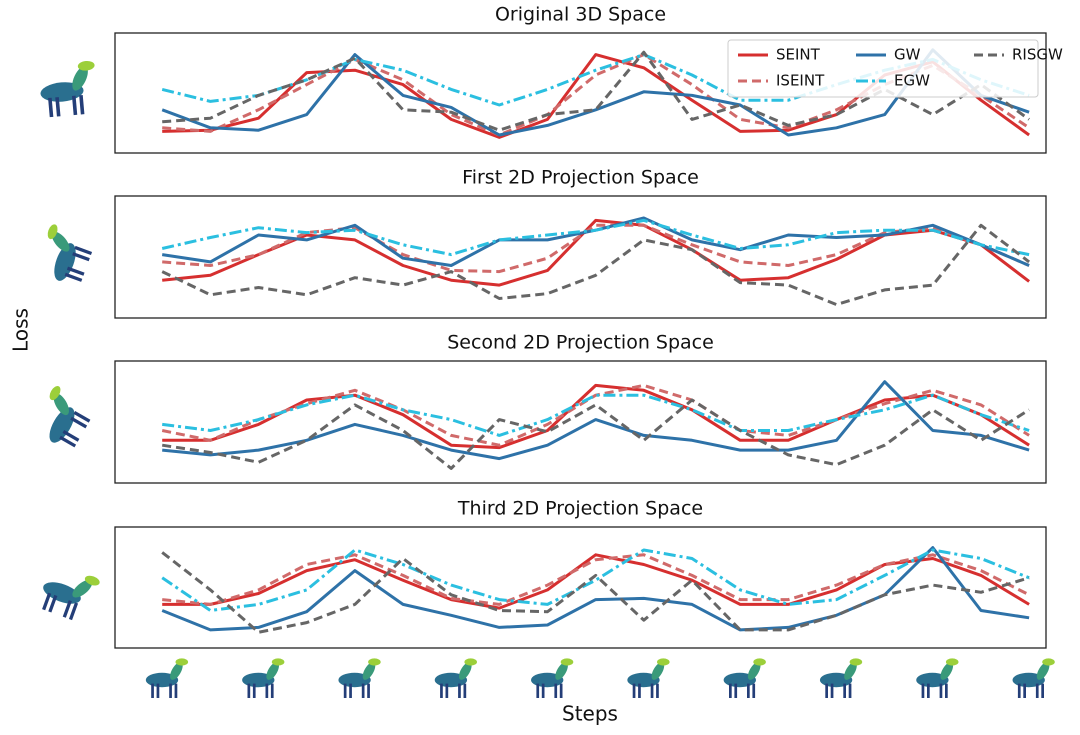 The height and width of the screenshot is (735, 1080). I want to click on legend-label: EGW, so click(912, 81).